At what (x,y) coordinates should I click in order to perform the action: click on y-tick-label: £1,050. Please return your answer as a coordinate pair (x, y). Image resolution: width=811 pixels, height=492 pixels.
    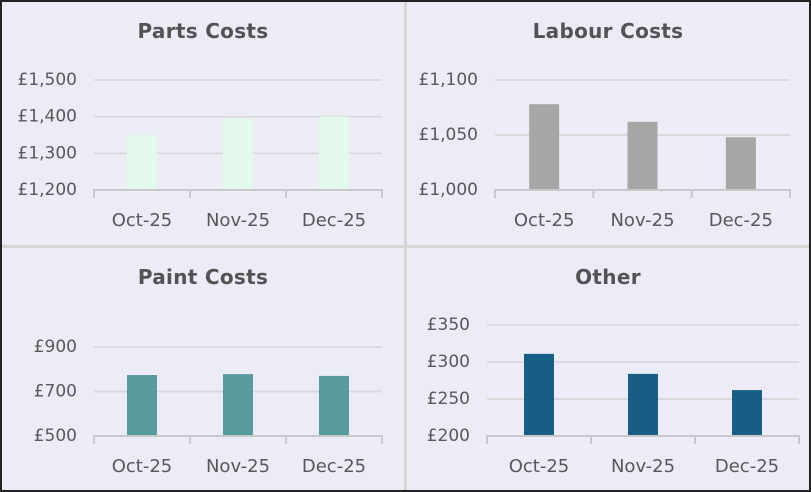
    Looking at the image, I should click on (448, 135).